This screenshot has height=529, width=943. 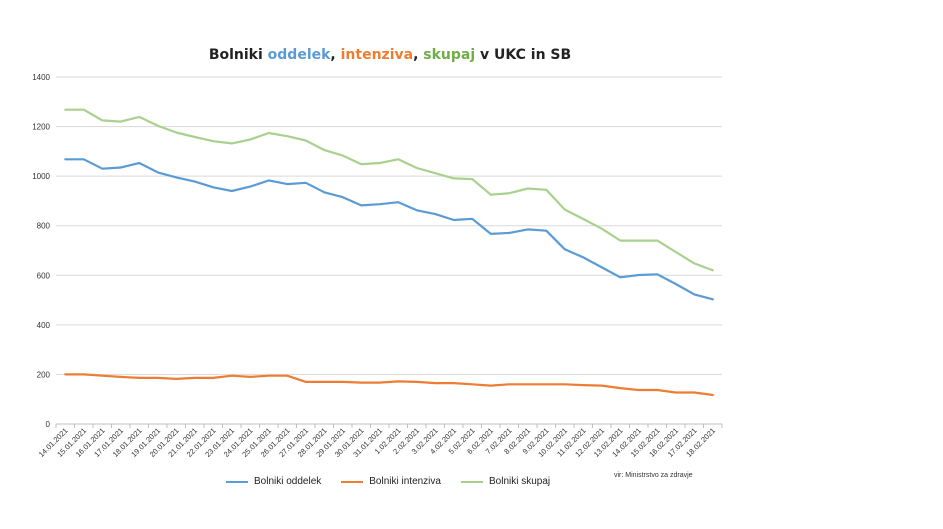 I want to click on y-tick-label: 1200, so click(x=41, y=127).